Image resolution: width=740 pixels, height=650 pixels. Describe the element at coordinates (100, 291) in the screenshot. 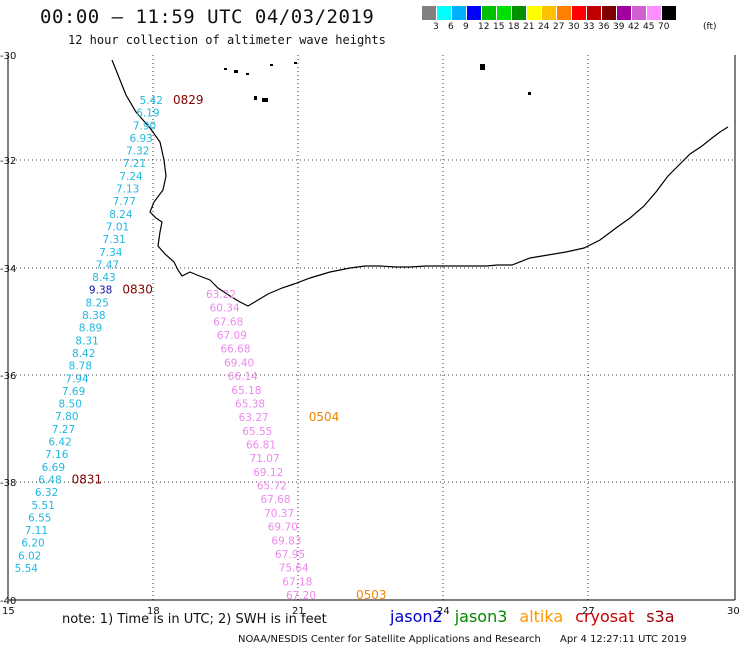

I see `swh-value: 9.38` at that location.